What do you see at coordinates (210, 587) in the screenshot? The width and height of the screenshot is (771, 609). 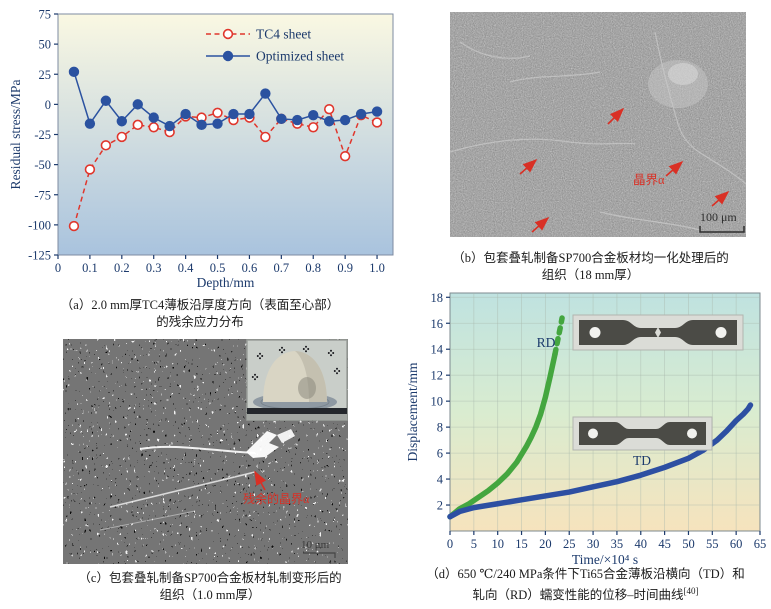 I see `caption-c: （c）包套叠轧制备SP700合金板材轧制变形后的 组织（1.0 mm厚）` at bounding box center [210, 587].